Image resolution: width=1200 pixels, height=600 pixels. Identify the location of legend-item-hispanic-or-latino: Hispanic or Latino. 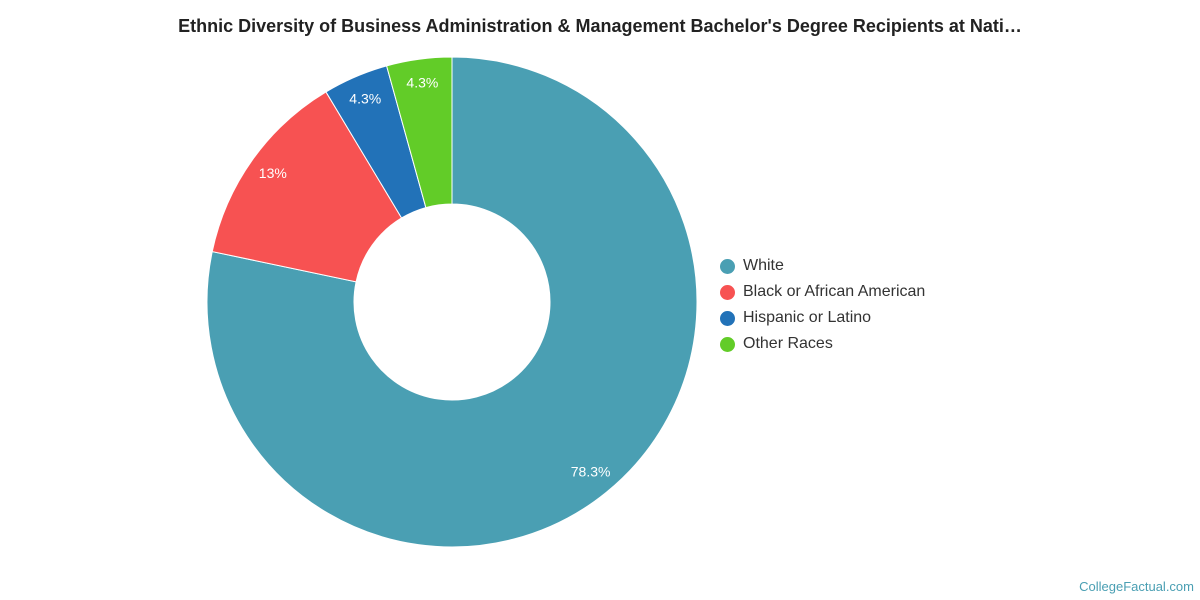
(822, 318).